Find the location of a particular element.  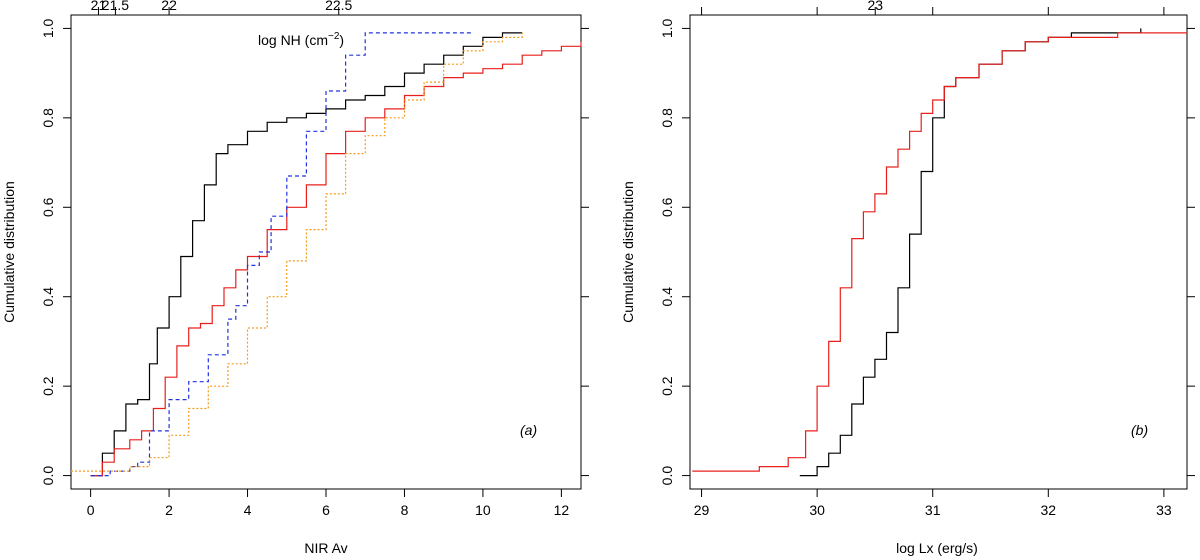

top-x-tick-label: 21 is located at coordinates (99, 6).